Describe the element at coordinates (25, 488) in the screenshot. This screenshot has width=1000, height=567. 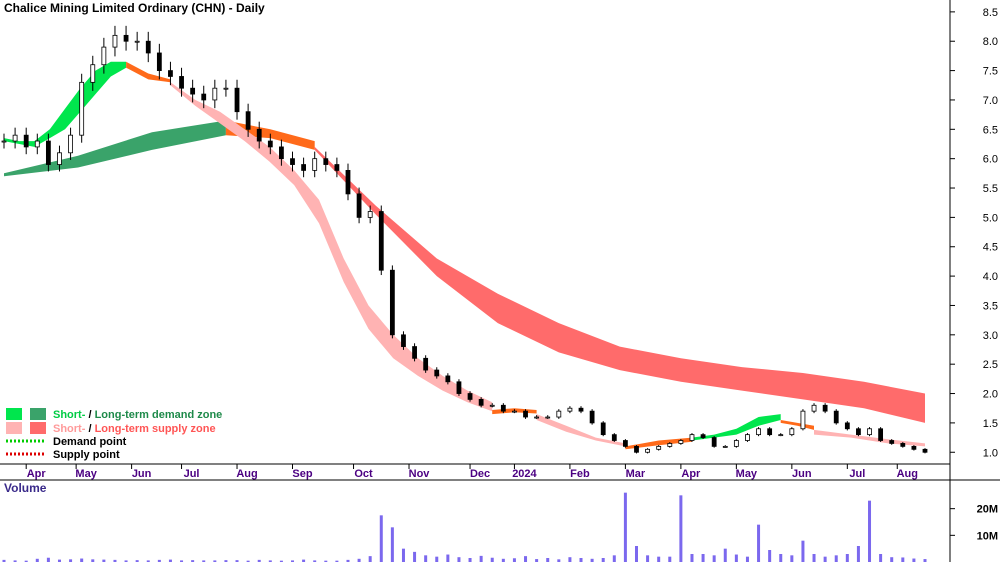
I see `volume-axis-title: Volume` at that location.